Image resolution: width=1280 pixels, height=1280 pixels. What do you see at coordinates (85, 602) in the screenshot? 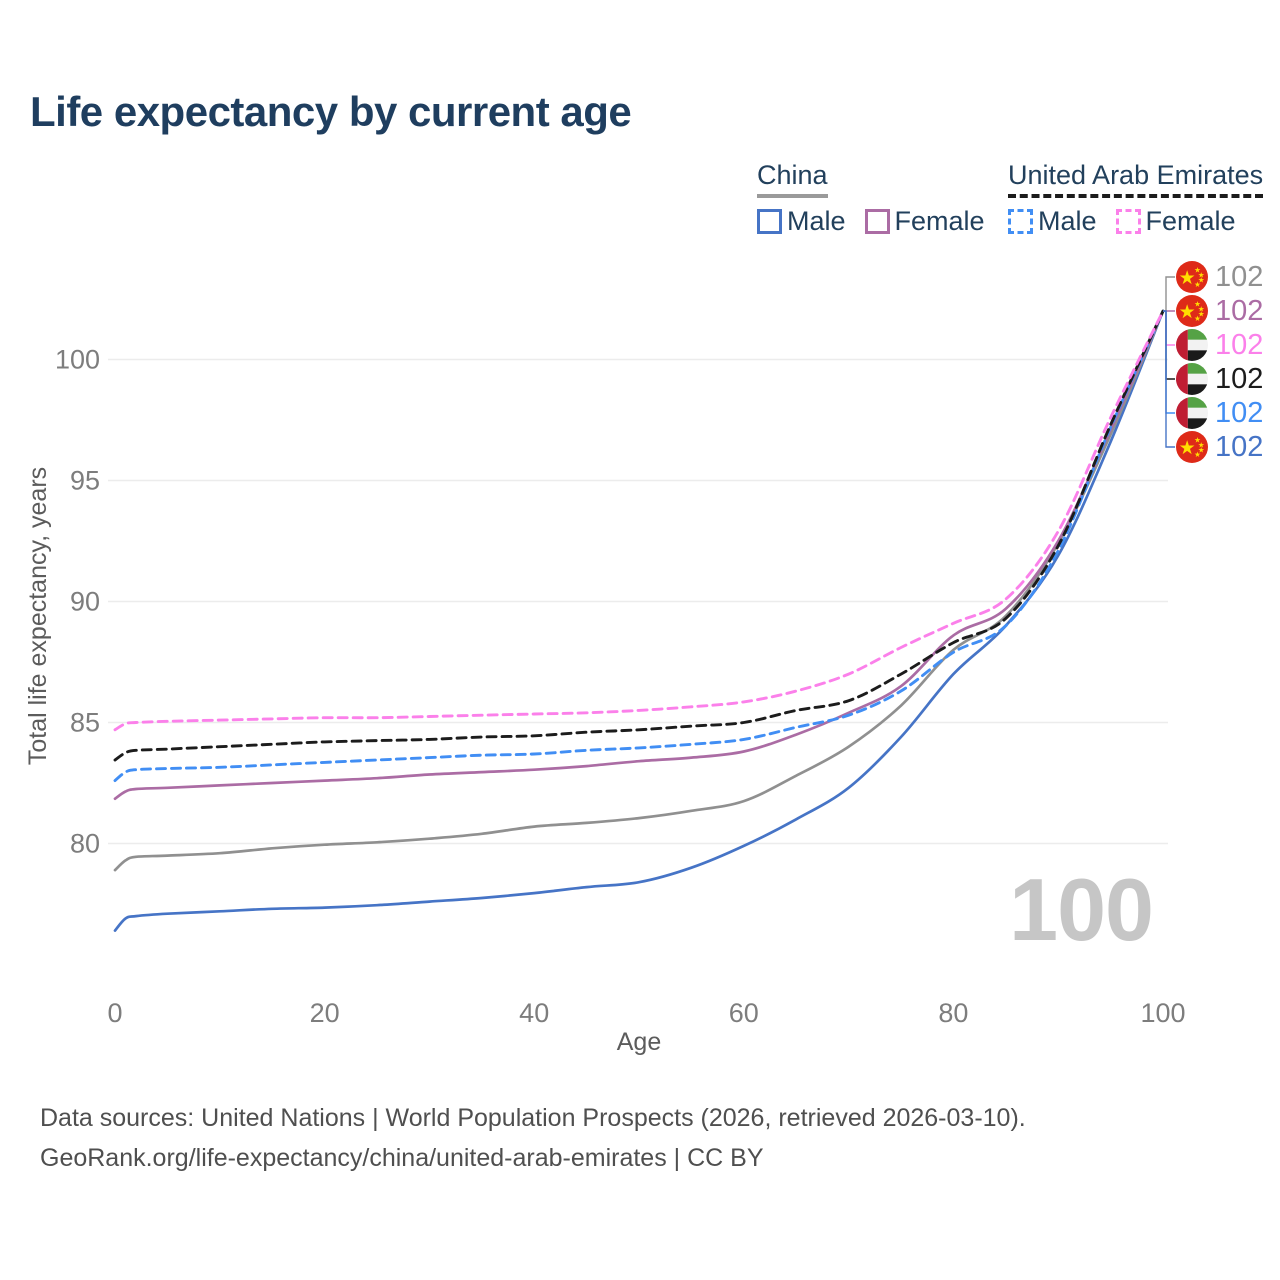
I see `y-tick-label: 90` at bounding box center [85, 602].